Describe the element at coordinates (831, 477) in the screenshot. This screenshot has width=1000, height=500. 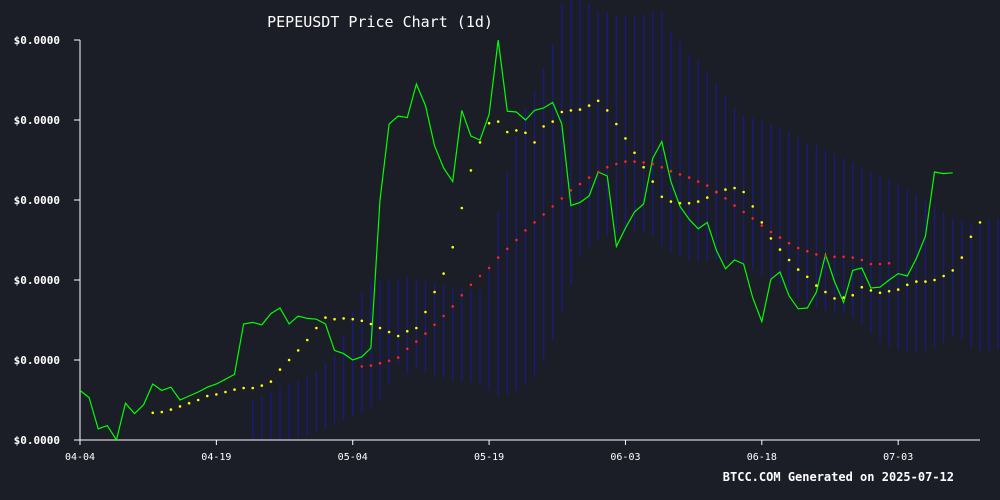
I see `footer-generated-label: Generated on` at that location.